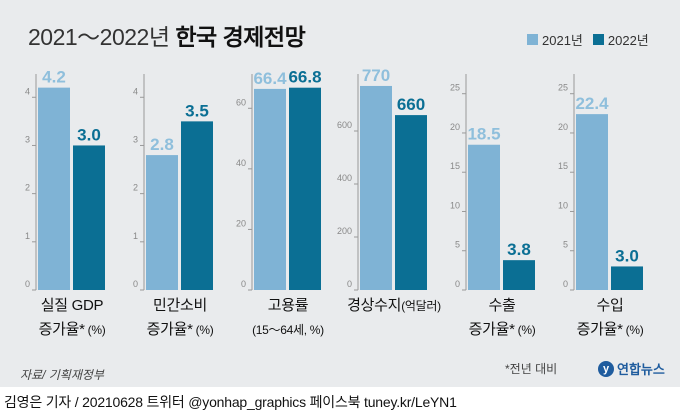 This screenshot has height=414, width=680. What do you see at coordinates (563, 166) in the screenshot?
I see `y-tick-label-5-3: 15` at bounding box center [563, 166].